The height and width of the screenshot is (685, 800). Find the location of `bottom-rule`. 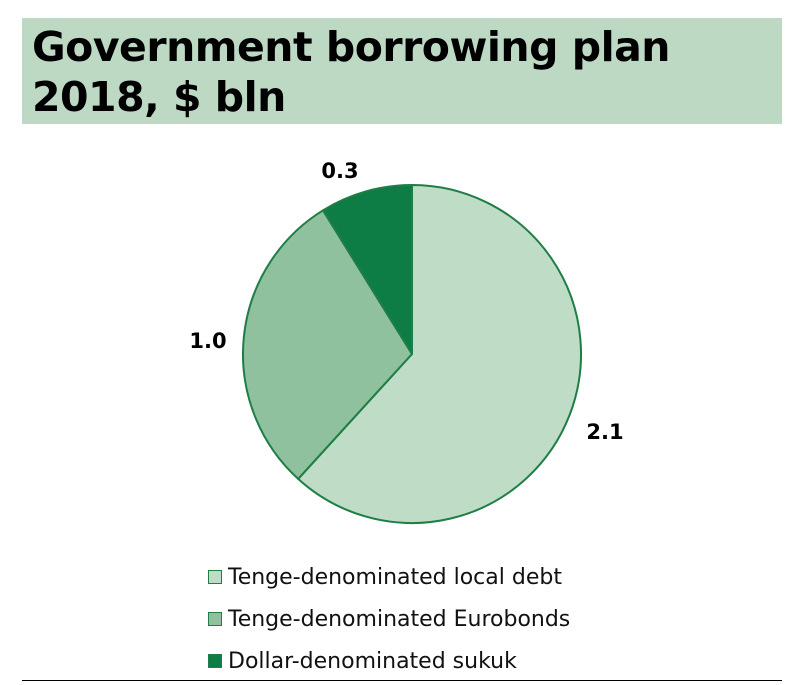

bottom-rule is located at coordinates (402, 680).